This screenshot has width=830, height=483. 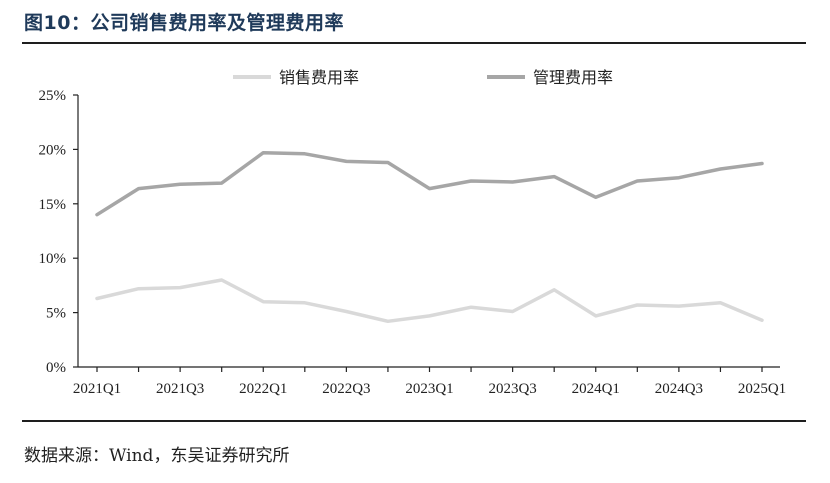 I want to click on y-tick-label: 15%, so click(x=53, y=205).